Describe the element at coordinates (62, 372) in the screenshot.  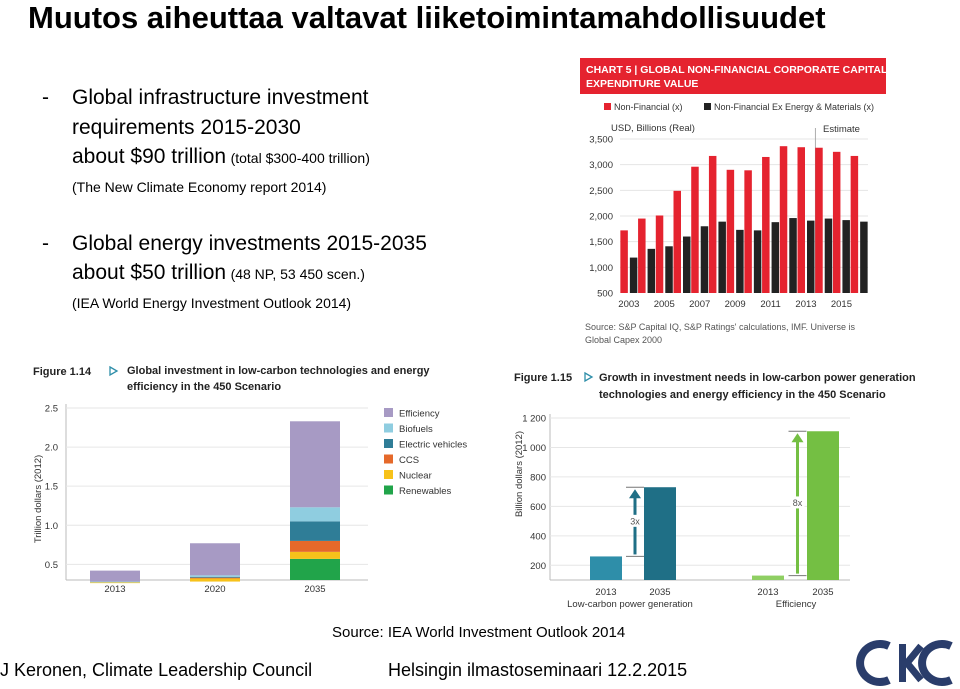
I see `fig114-figure-label: Figure 1.14` at that location.